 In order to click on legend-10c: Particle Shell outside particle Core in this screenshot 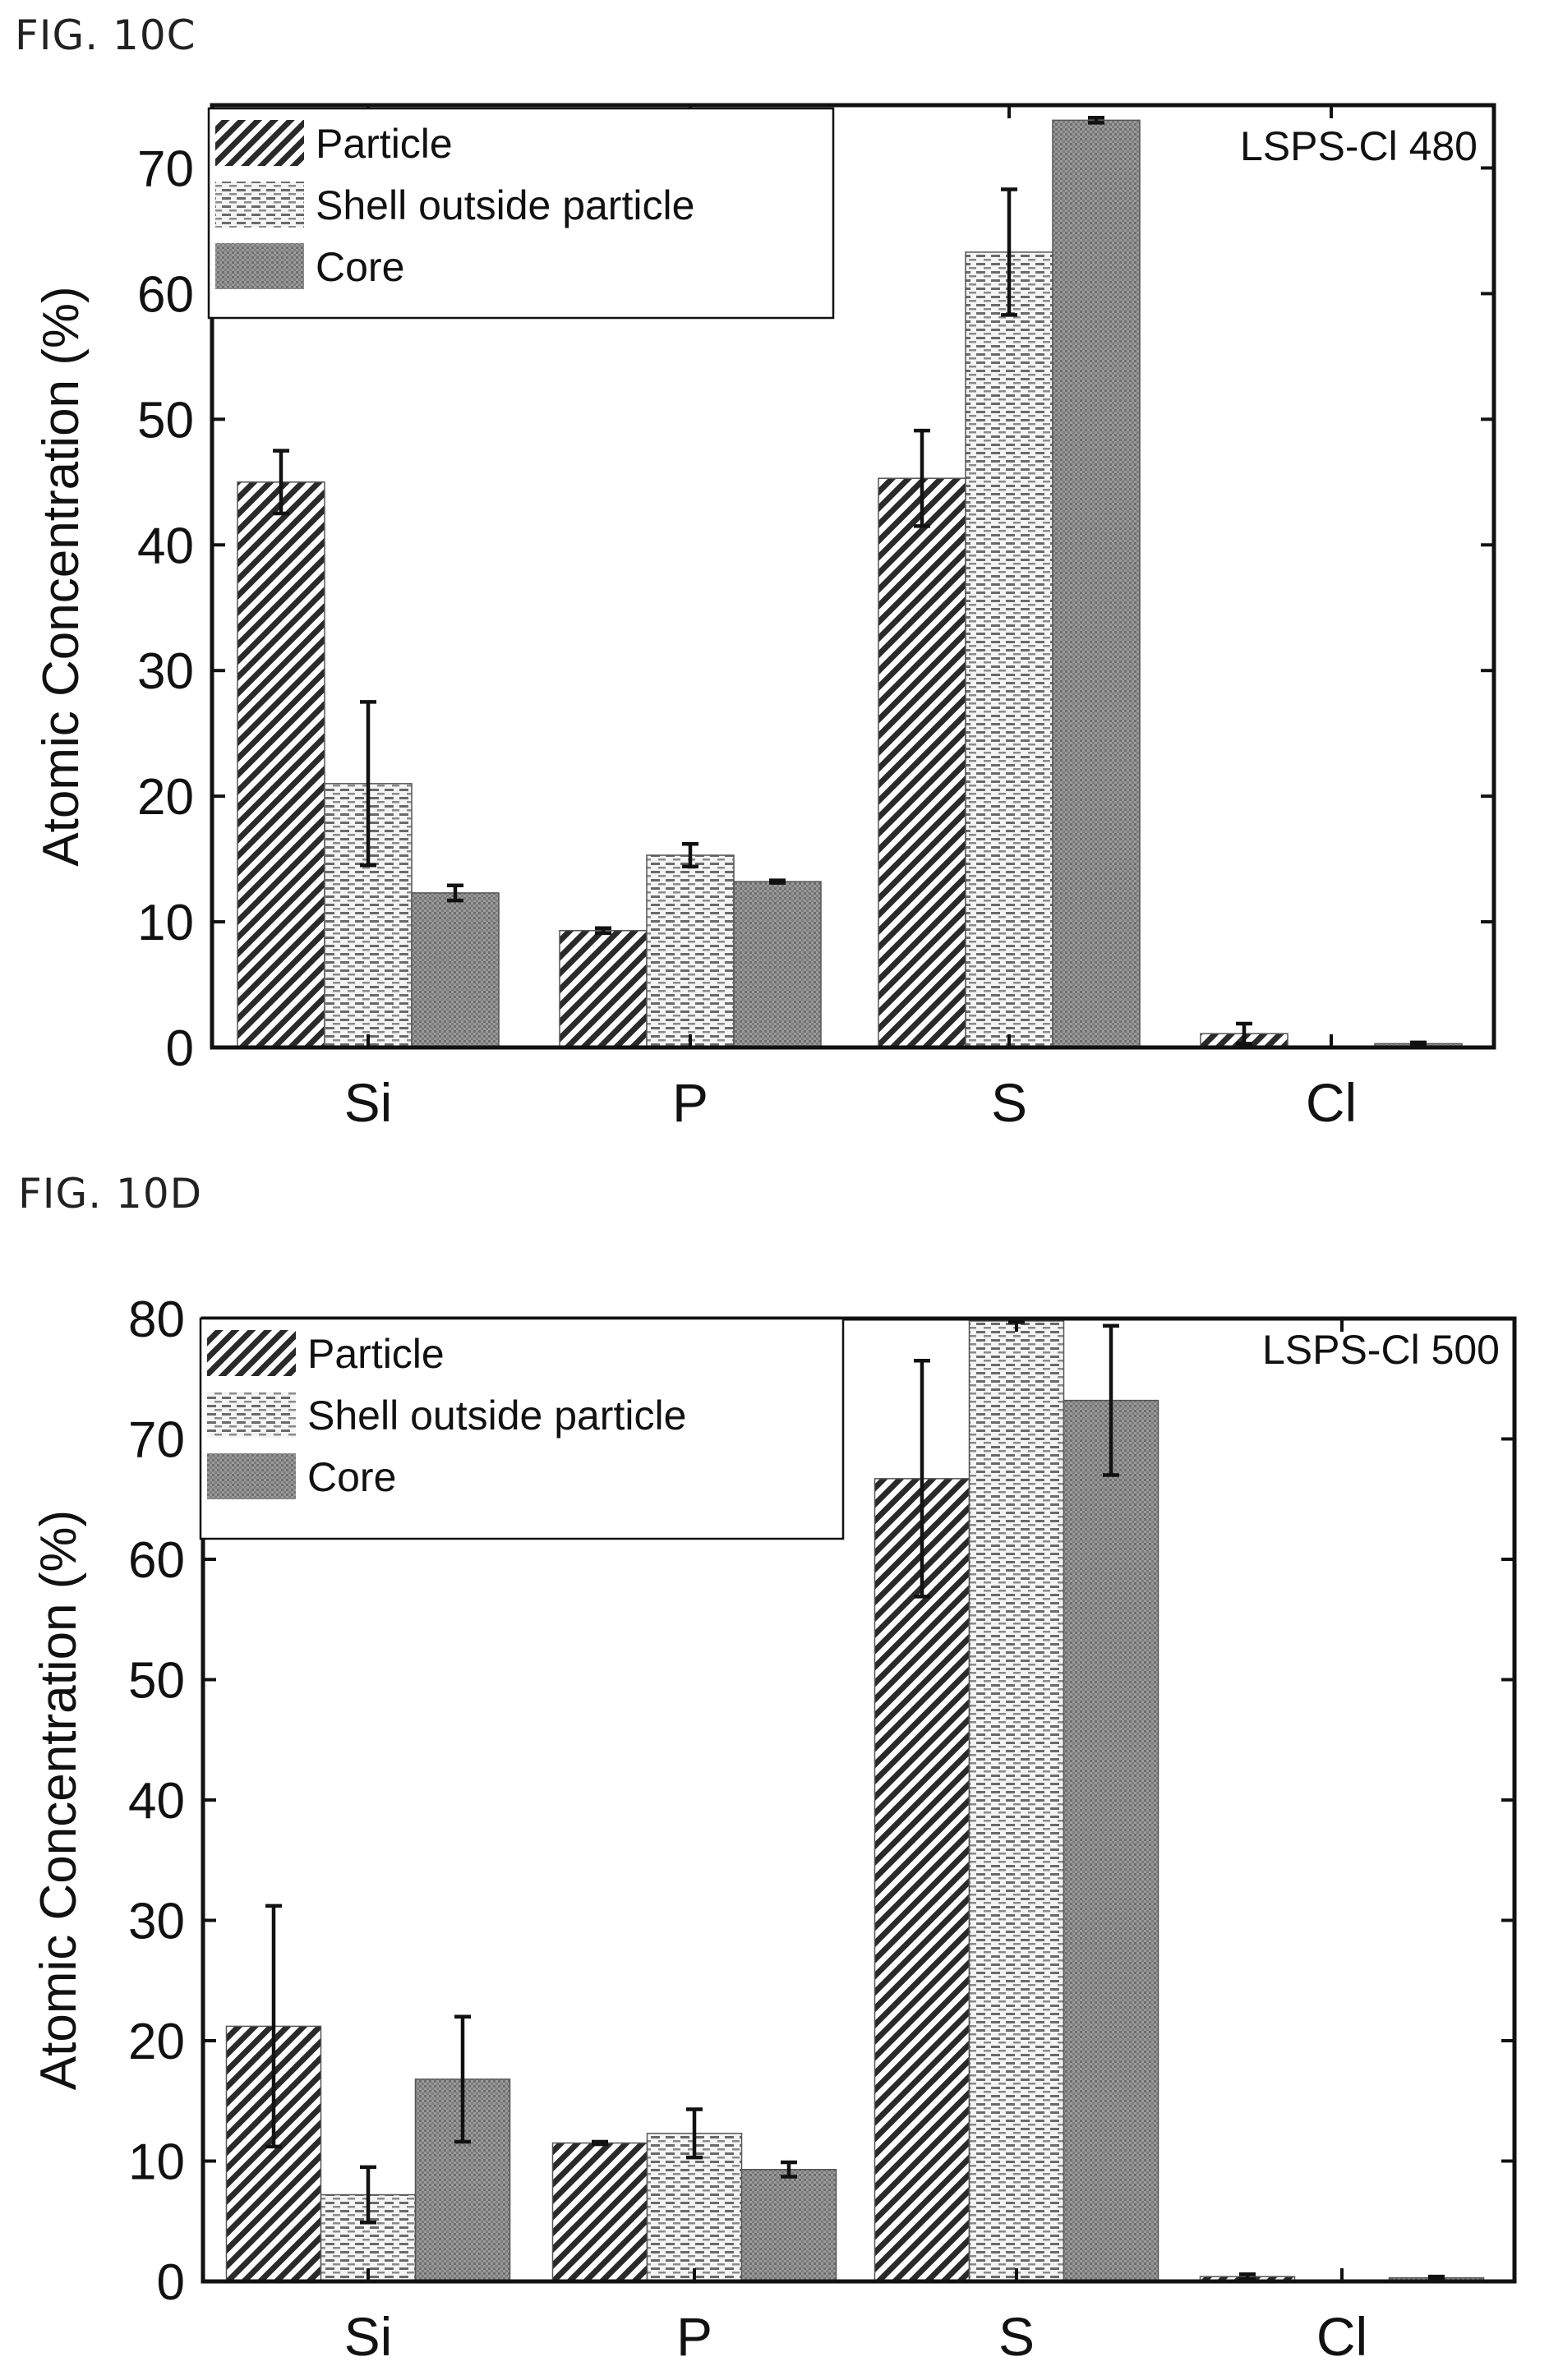, I will do `click(521, 213)`.